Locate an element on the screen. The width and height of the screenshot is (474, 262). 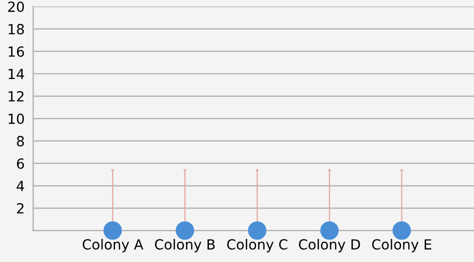
x-tick-label: Colony E is located at coordinates (402, 245).